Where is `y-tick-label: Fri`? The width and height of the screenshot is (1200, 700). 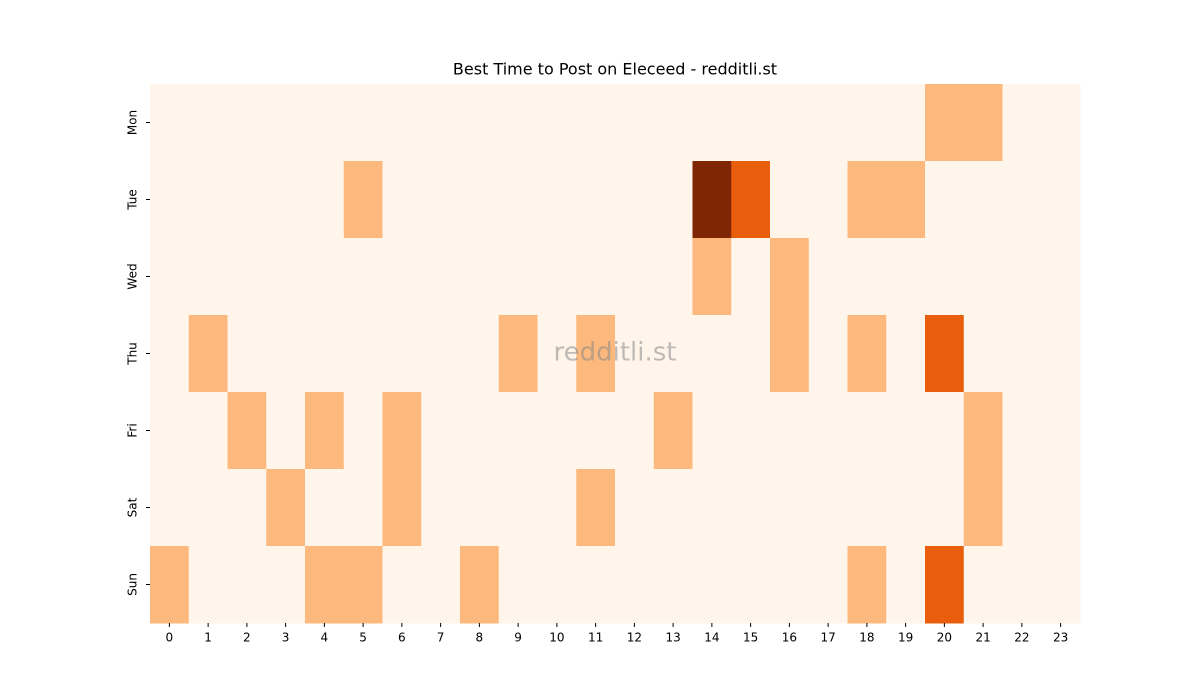
y-tick-label: Fri is located at coordinates (133, 430).